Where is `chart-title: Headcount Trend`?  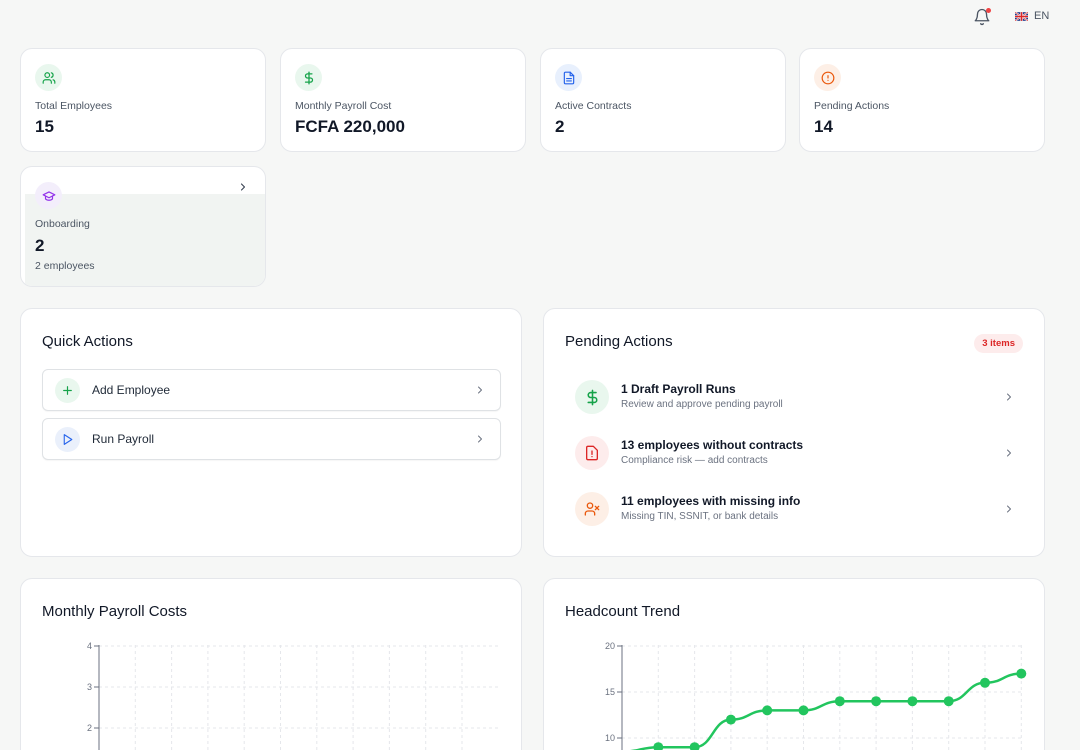 chart-title: Headcount Trend is located at coordinates (623, 611).